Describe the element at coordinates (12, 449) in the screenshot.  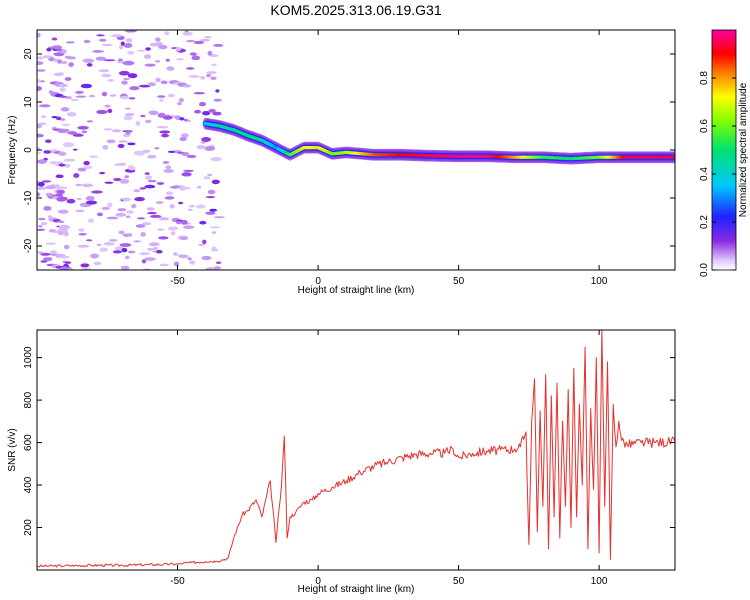
I see `snr-y-label: SNR (v/v)` at that location.